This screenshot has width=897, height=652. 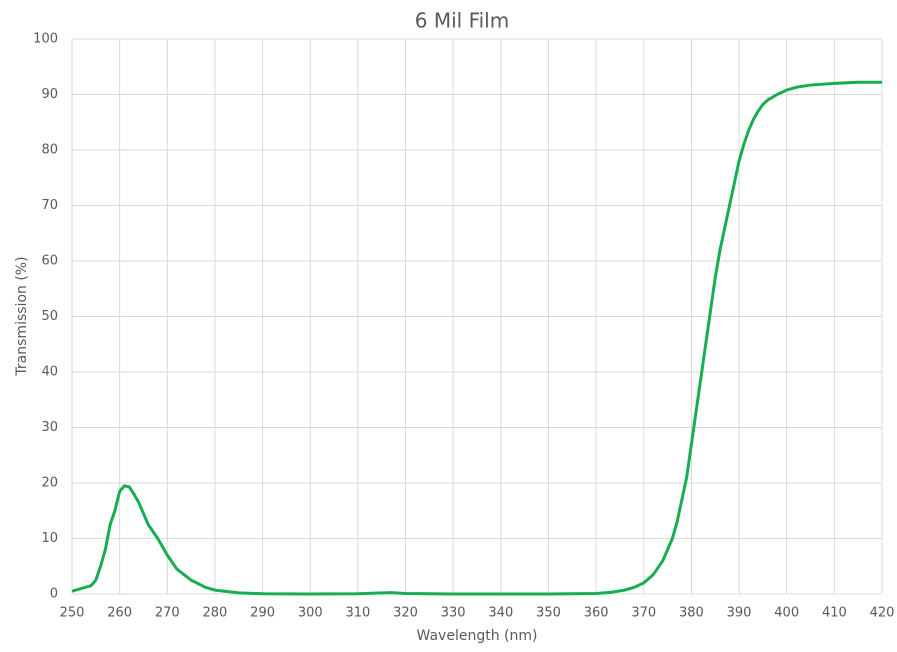 I want to click on x-tick-label: 350, so click(x=548, y=613).